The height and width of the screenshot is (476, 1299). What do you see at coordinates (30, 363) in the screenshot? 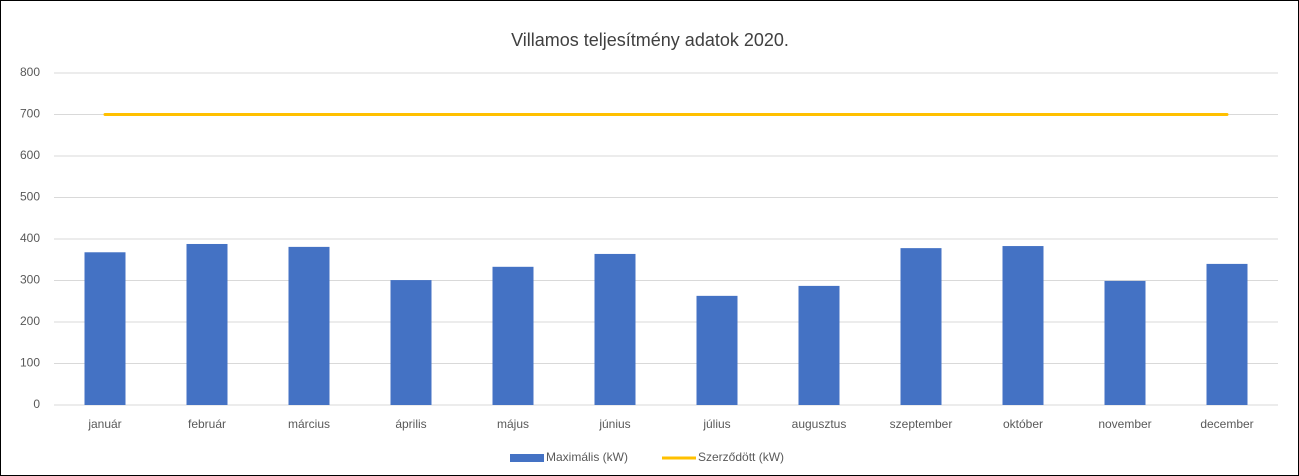
I see `y-tick-label: 100` at bounding box center [30, 363].